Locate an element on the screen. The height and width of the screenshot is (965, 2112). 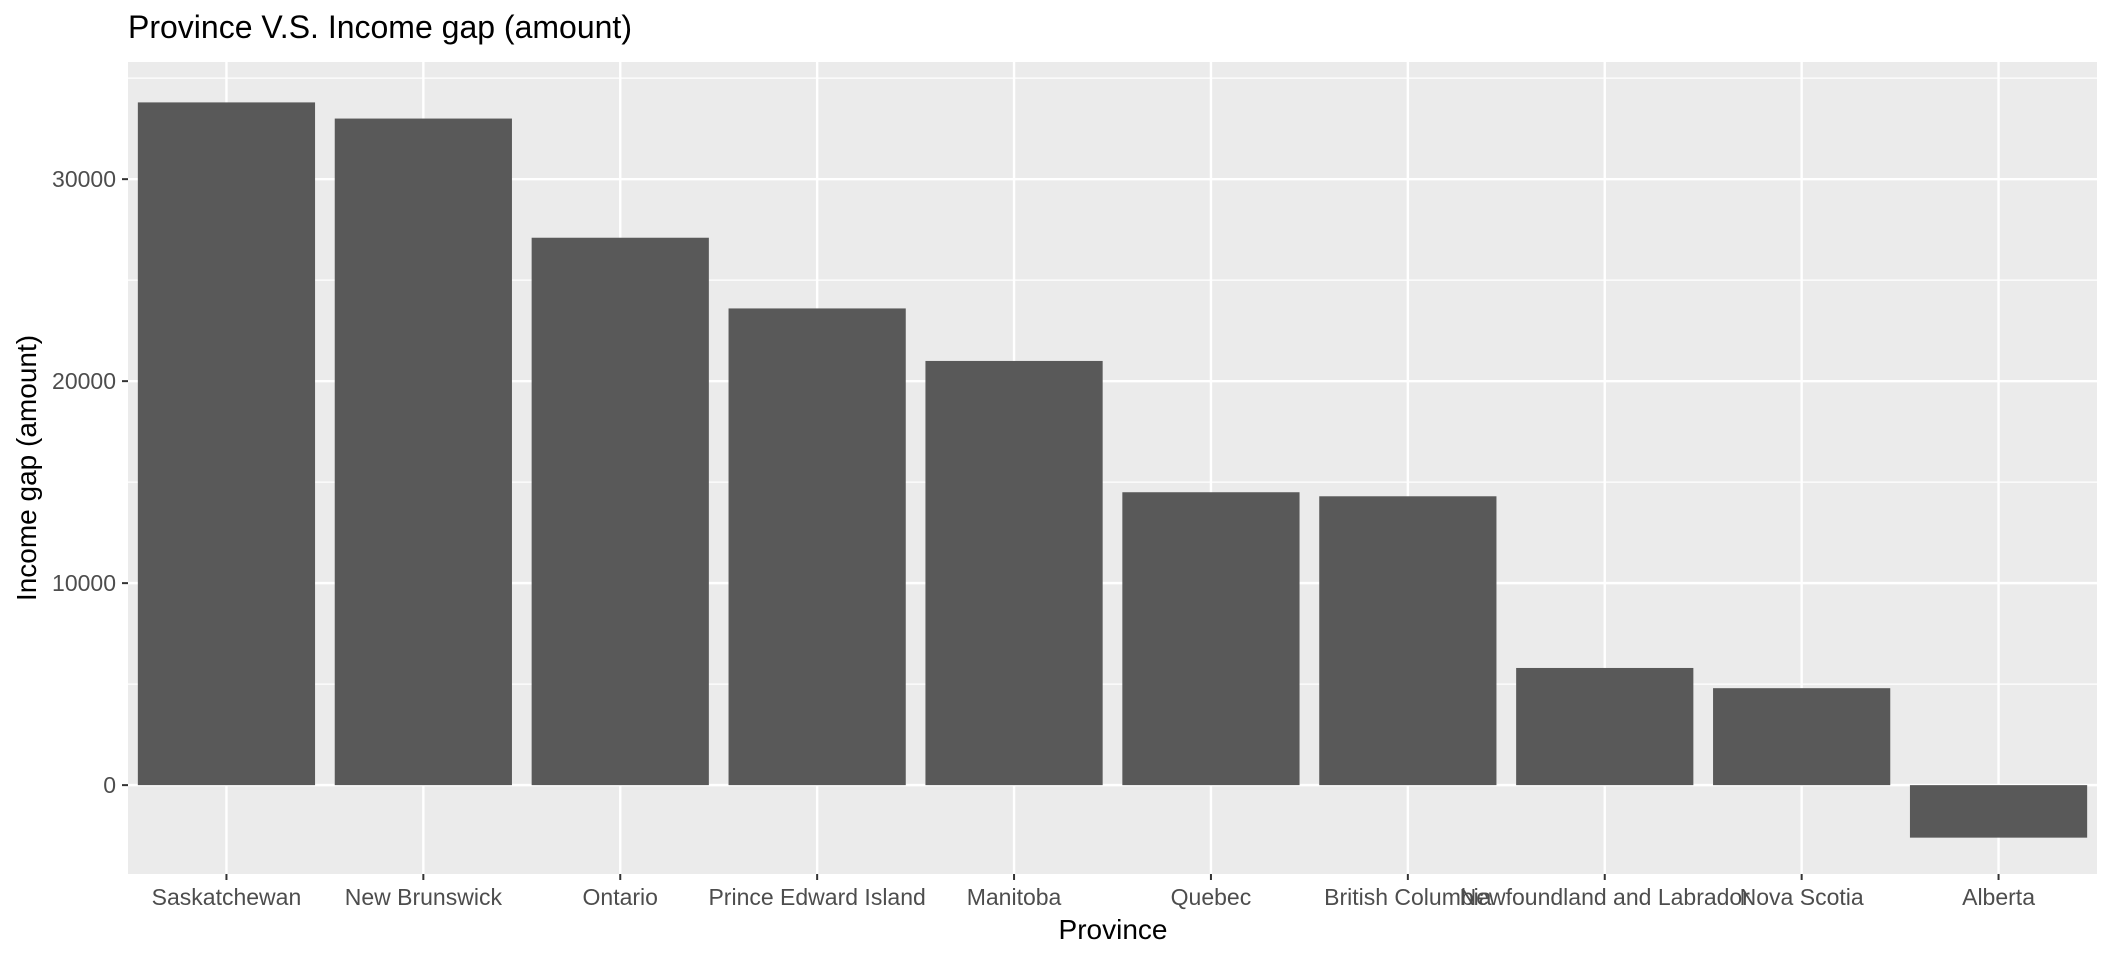
bar-prince-edward-island is located at coordinates (817, 547).